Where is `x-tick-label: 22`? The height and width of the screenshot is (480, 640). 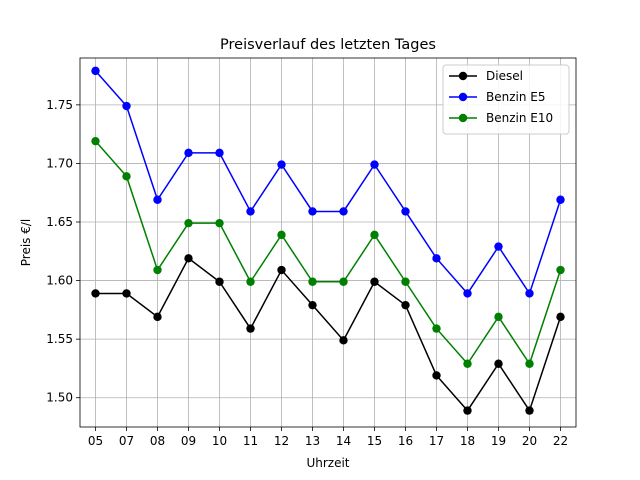 x-tick-label: 22 is located at coordinates (560, 441).